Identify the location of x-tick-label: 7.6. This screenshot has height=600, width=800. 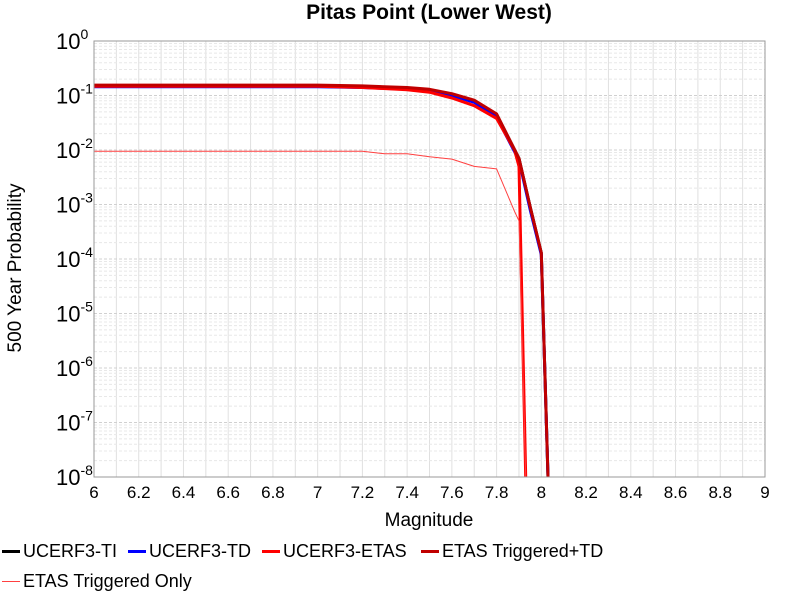
(452, 492).